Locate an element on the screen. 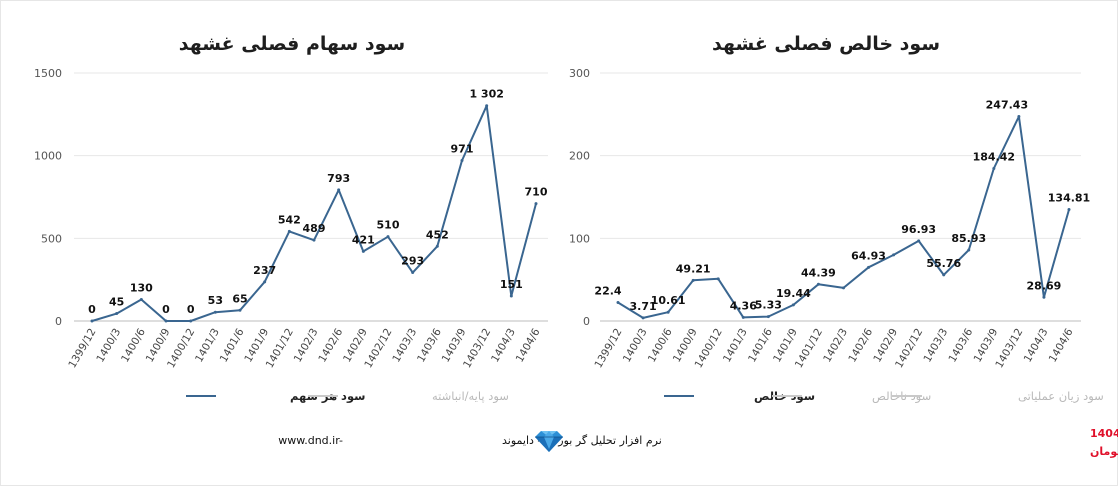 The height and width of the screenshot is (486, 1118). data-label: 22.4 is located at coordinates (607, 290).